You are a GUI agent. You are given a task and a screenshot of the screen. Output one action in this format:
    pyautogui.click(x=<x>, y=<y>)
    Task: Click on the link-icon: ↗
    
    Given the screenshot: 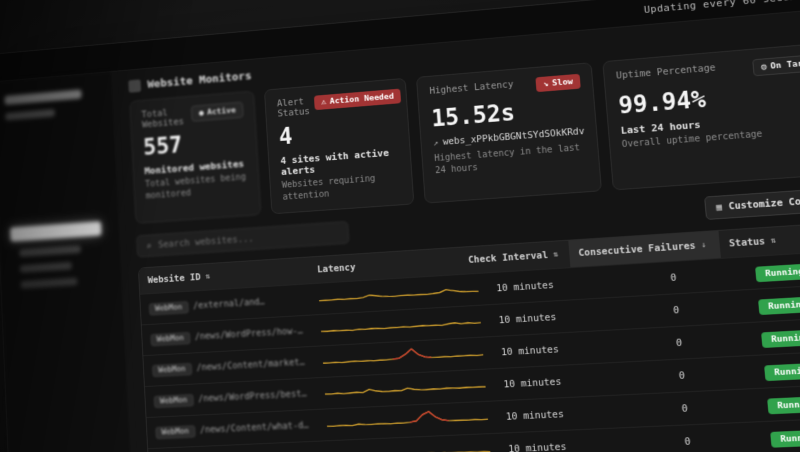 What is the action you would take?
    pyautogui.click(x=435, y=142)
    